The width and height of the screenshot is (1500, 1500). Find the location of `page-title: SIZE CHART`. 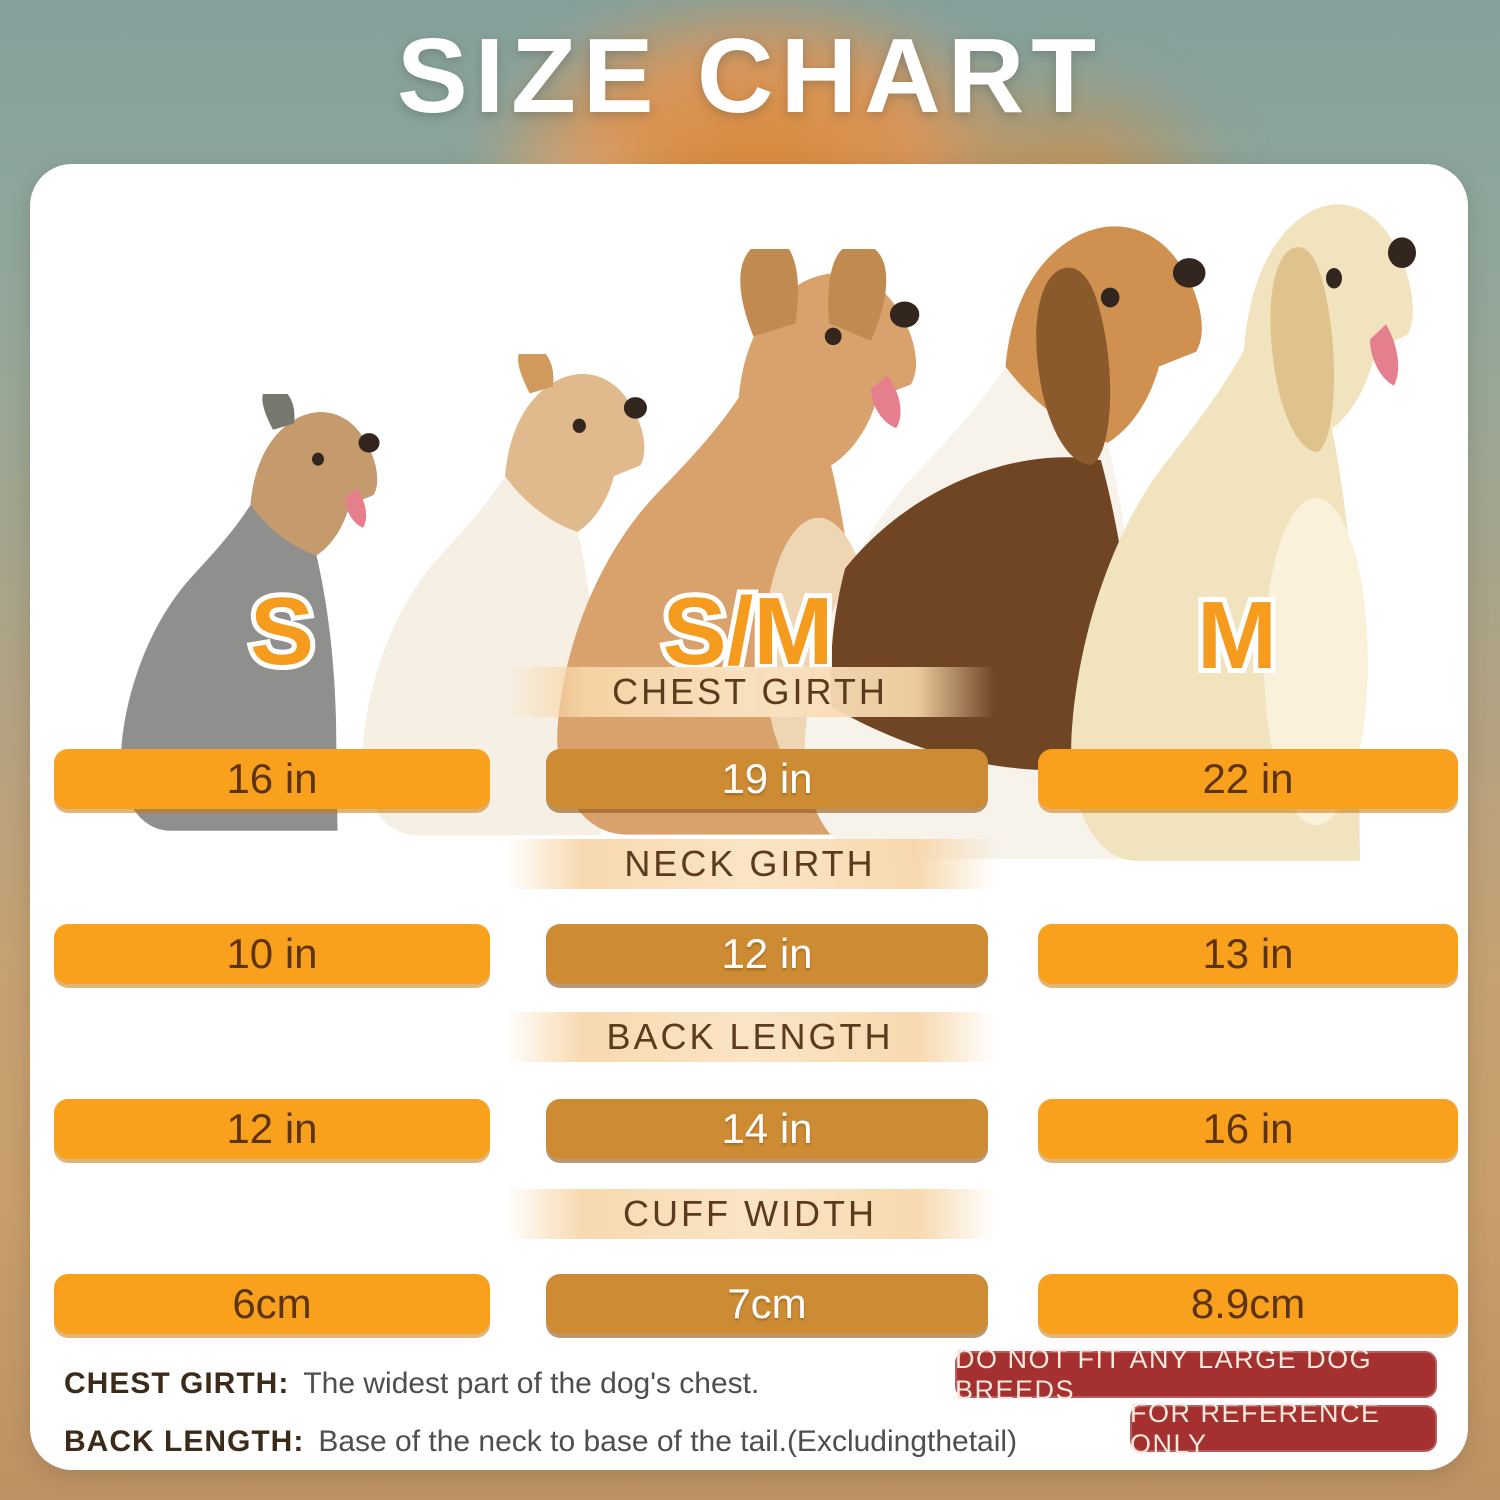

page-title: SIZE CHART is located at coordinates (750, 76).